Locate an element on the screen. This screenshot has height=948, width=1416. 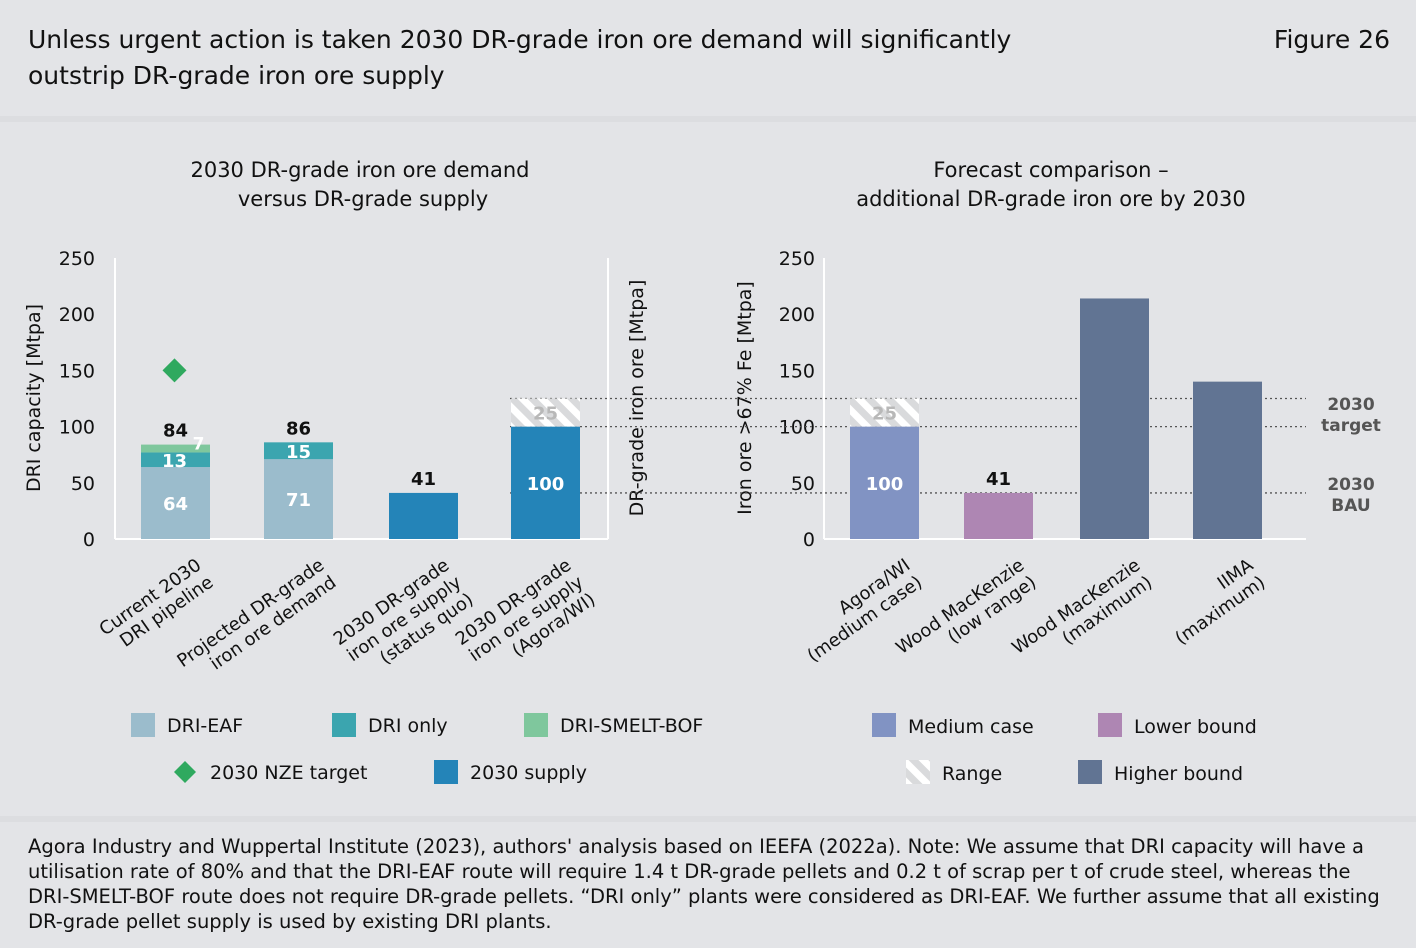
annotation-target-line-2: target is located at coordinates (1351, 426).